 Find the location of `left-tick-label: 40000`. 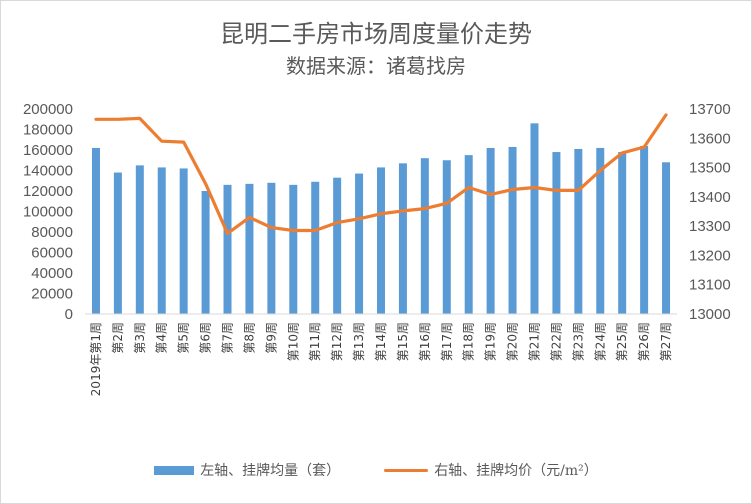

left-tick-label: 40000 is located at coordinates (52, 273).